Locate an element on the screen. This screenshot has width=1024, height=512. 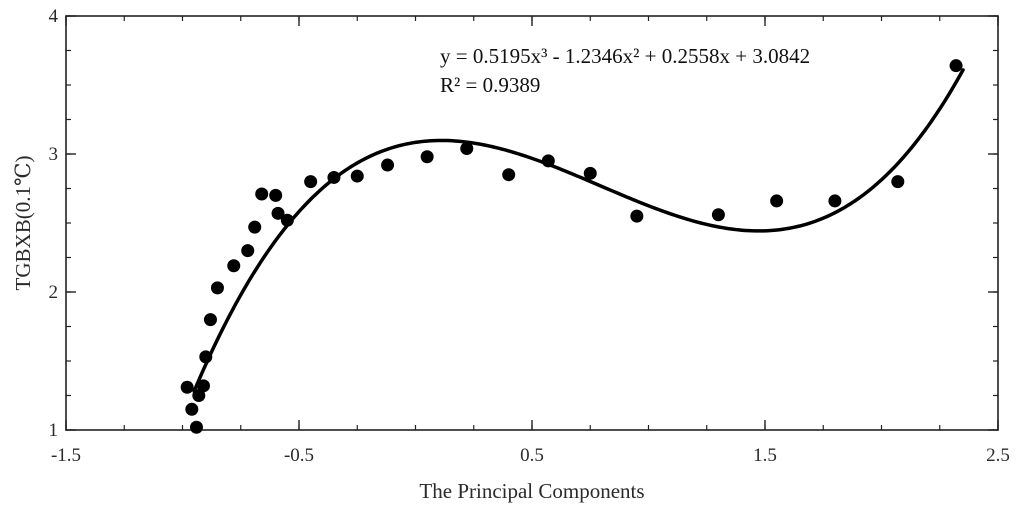
y-axis-title: TGBXB(0.1℃) is located at coordinates (23, 223).